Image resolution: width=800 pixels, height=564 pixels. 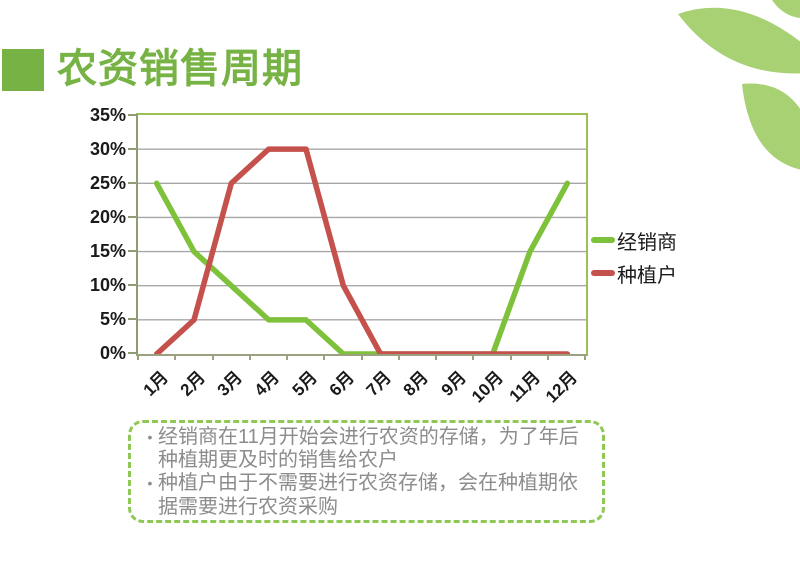 I want to click on y-axis-tick-label: 10%, so click(x=107, y=285).